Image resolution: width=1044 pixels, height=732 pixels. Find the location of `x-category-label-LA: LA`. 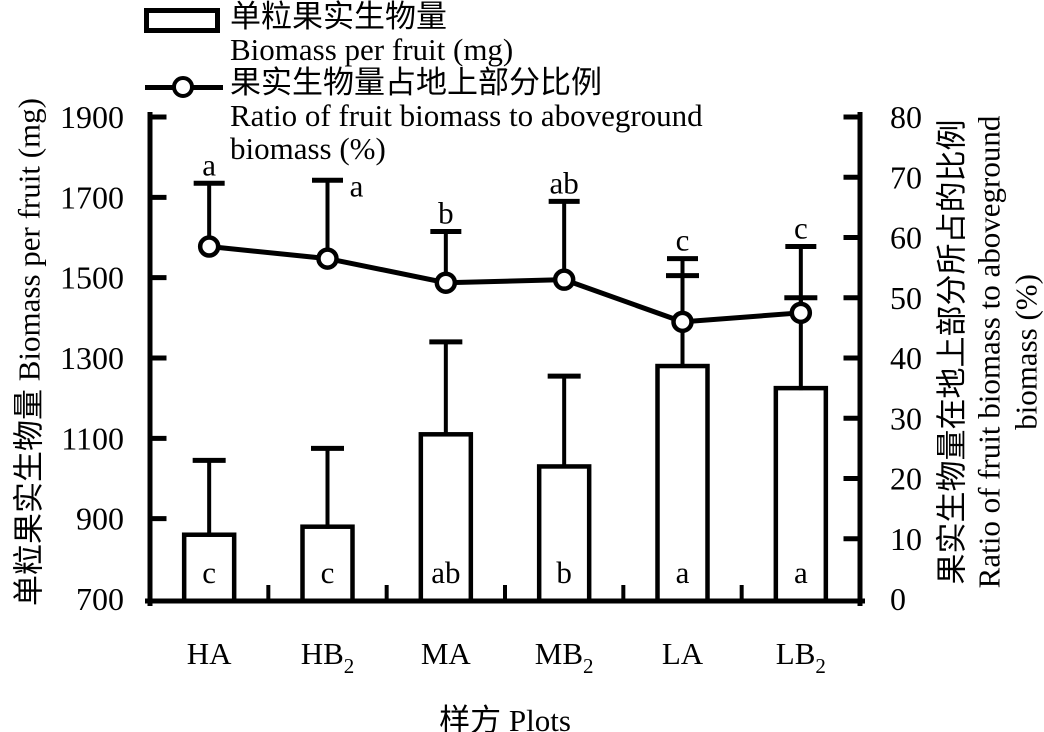

x-category-label-LA: LA is located at coordinates (683, 653).